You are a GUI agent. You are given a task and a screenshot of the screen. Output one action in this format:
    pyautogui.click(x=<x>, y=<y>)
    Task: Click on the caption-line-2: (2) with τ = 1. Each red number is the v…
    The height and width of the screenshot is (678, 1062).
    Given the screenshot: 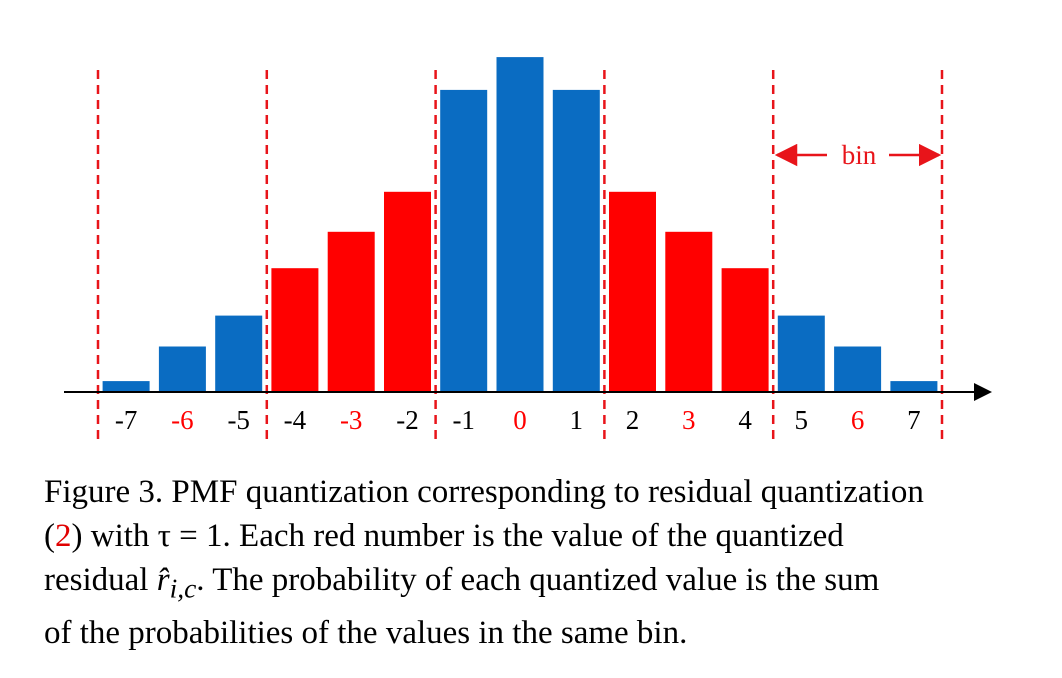 What is the action you would take?
    pyautogui.click(x=444, y=536)
    